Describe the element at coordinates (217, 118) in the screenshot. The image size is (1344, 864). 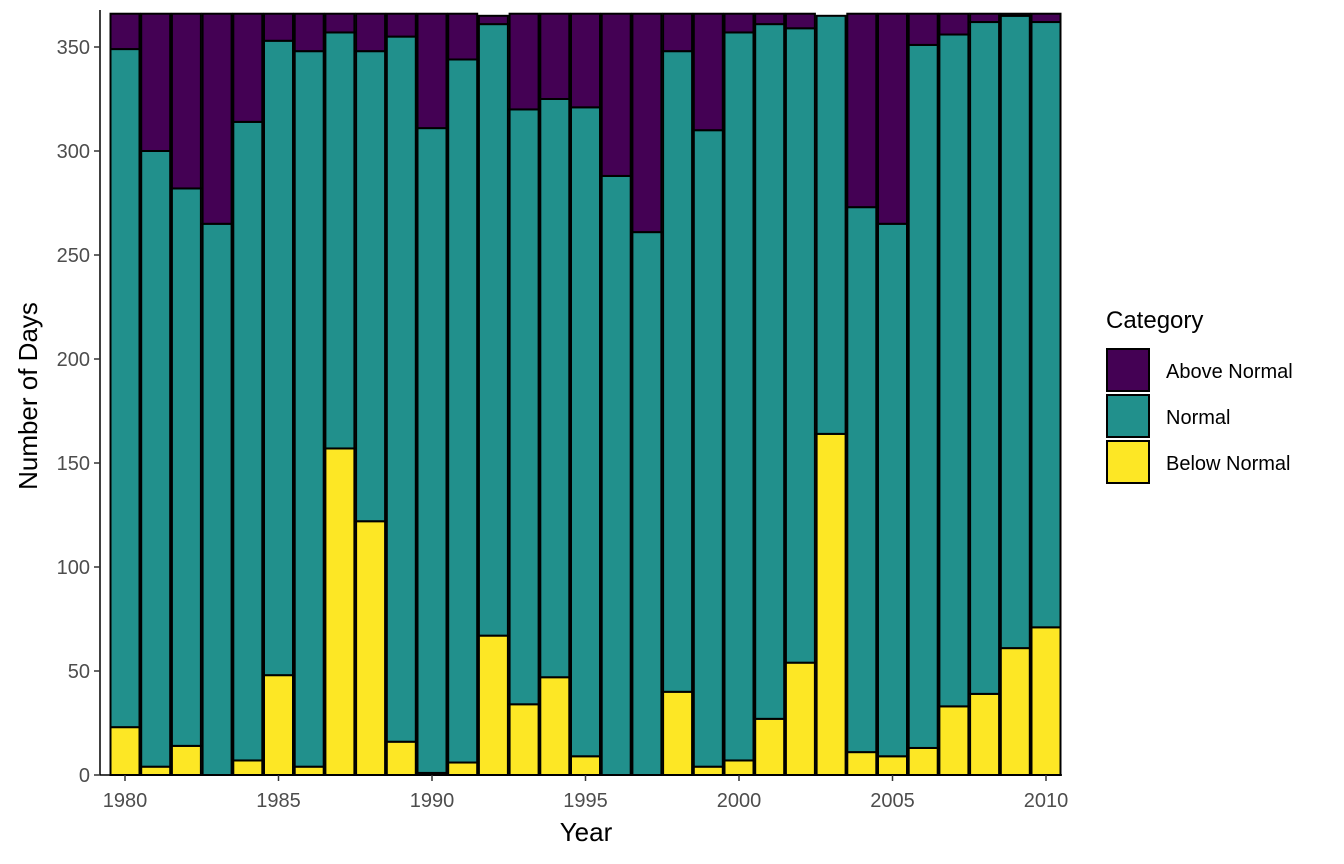
I see `bar-above-normal-1983` at that location.